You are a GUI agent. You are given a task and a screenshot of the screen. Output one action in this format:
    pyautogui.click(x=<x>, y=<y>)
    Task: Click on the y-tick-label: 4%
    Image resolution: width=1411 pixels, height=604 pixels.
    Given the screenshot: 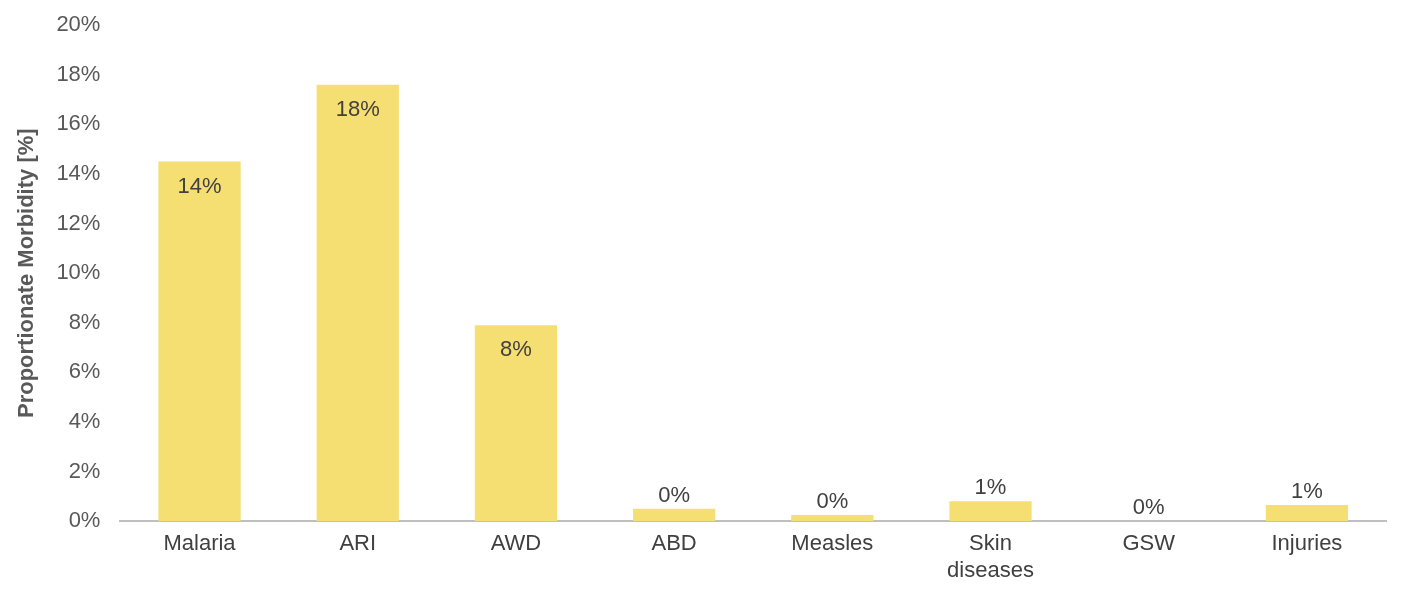 What is the action you would take?
    pyautogui.click(x=84, y=421)
    